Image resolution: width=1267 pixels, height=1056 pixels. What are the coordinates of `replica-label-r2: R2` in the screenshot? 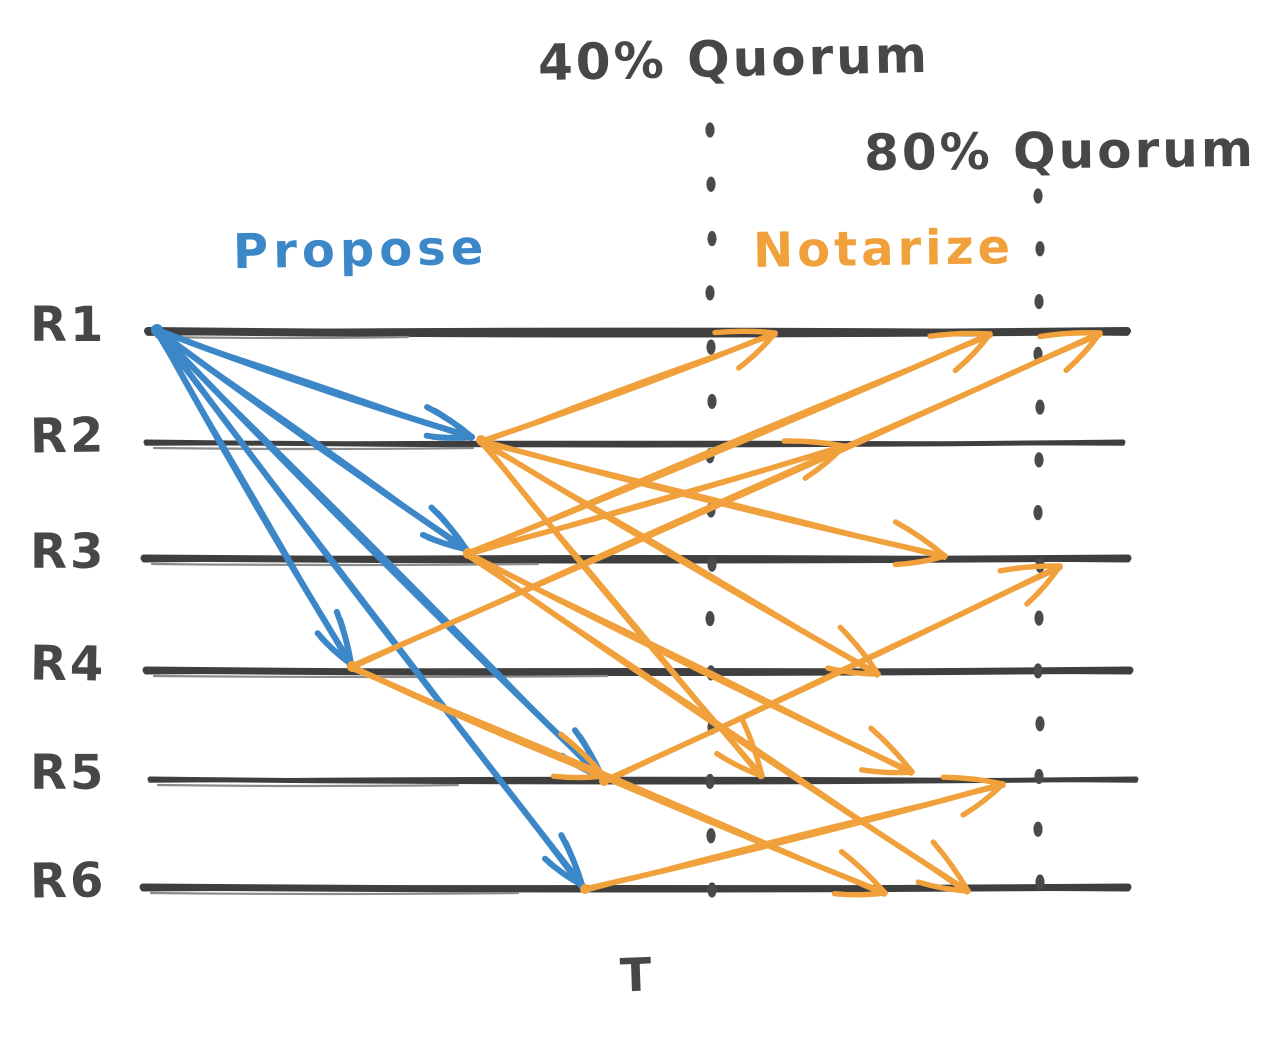 It's located at (68, 436).